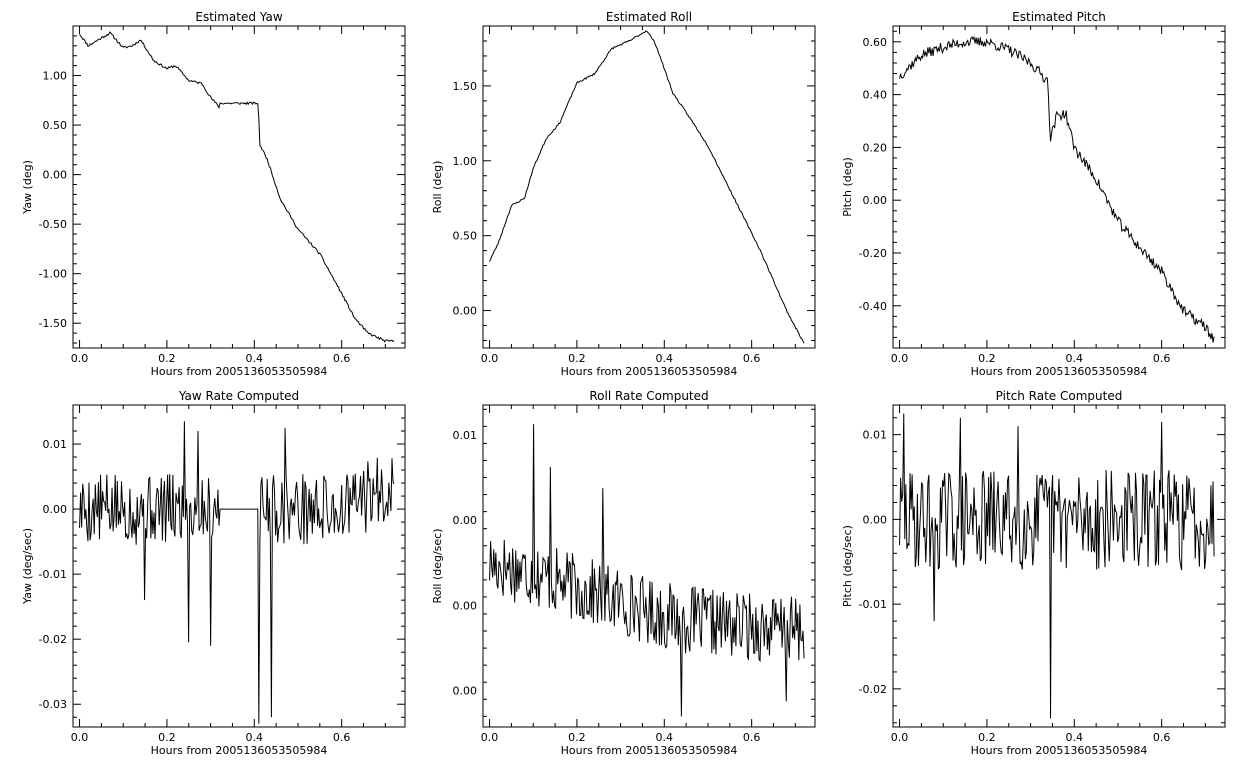 The image size is (1250, 775). What do you see at coordinates (875, 42) in the screenshot?
I see `y-tick-label: 0.60` at bounding box center [875, 42].